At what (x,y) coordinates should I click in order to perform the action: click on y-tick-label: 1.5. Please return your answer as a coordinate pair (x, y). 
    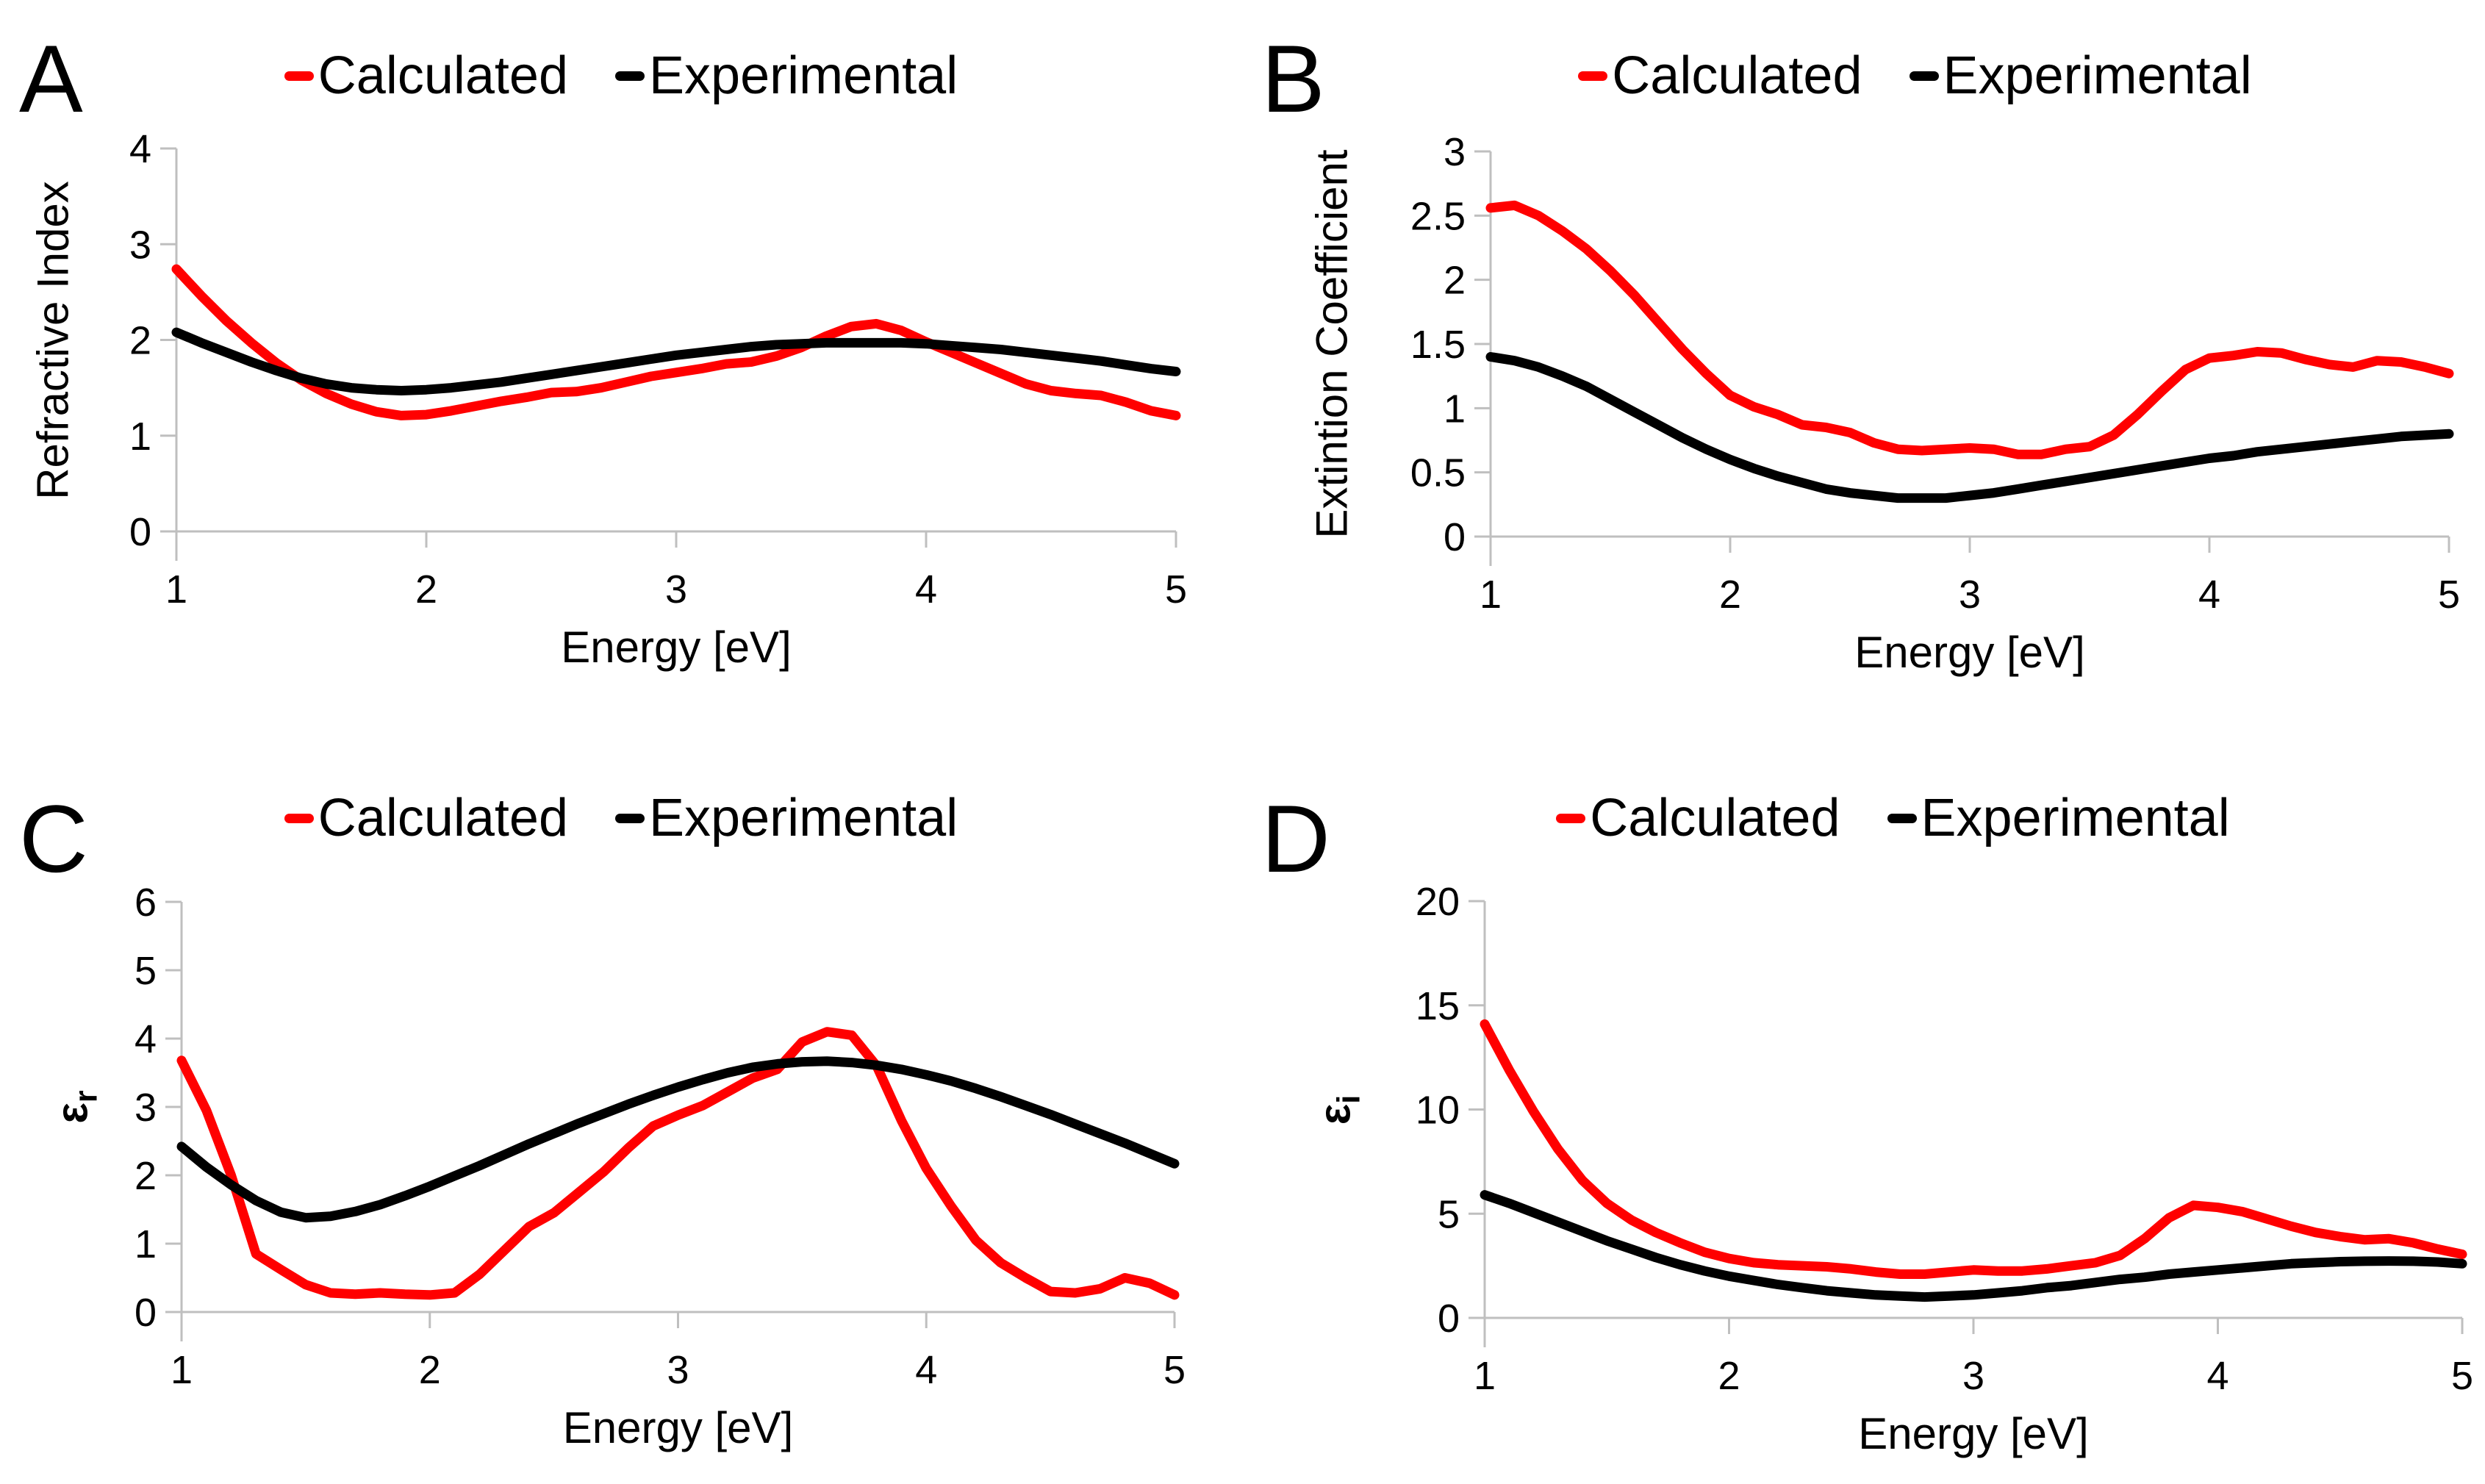
    Looking at the image, I should click on (1438, 345).